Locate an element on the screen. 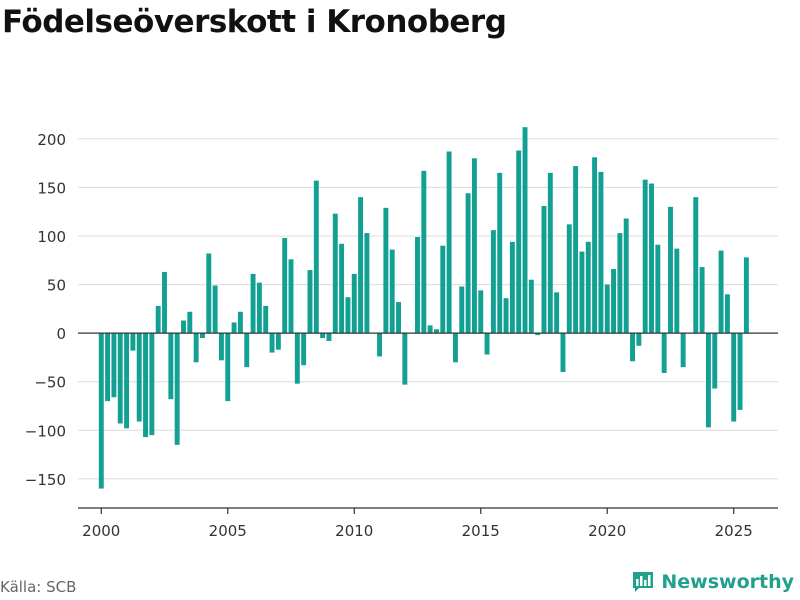 The height and width of the screenshot is (600, 800). x-tick-label: 2010 is located at coordinates (354, 531).